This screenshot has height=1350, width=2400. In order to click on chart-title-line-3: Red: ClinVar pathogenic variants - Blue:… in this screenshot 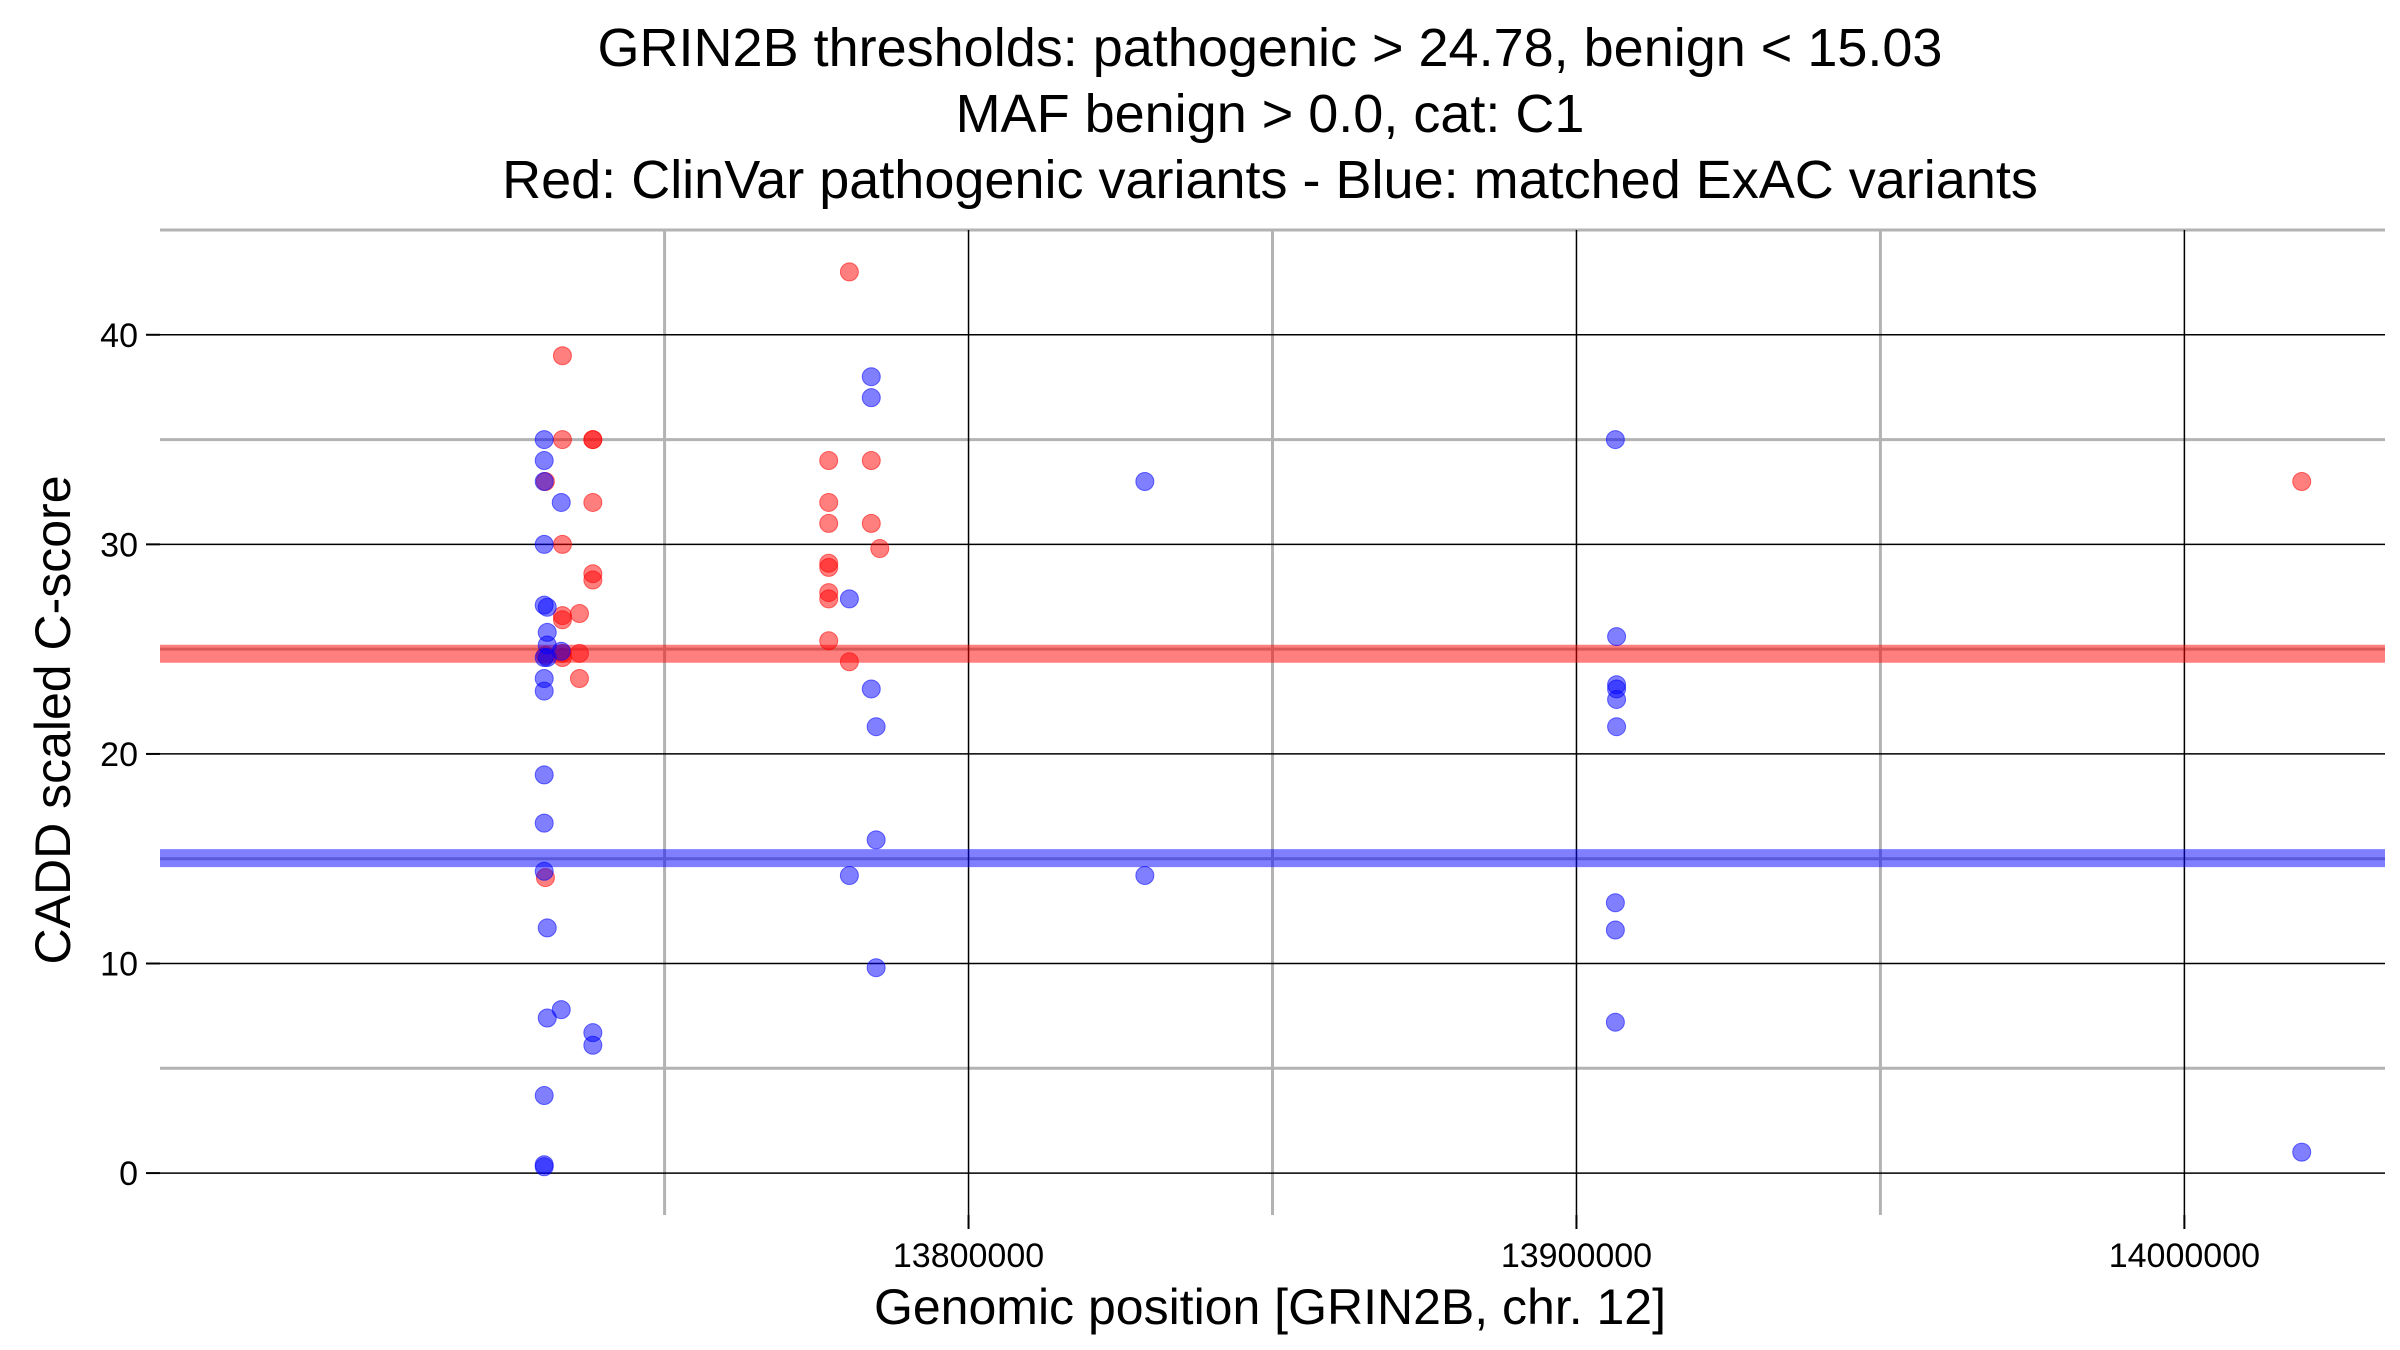, I will do `click(1270, 180)`.